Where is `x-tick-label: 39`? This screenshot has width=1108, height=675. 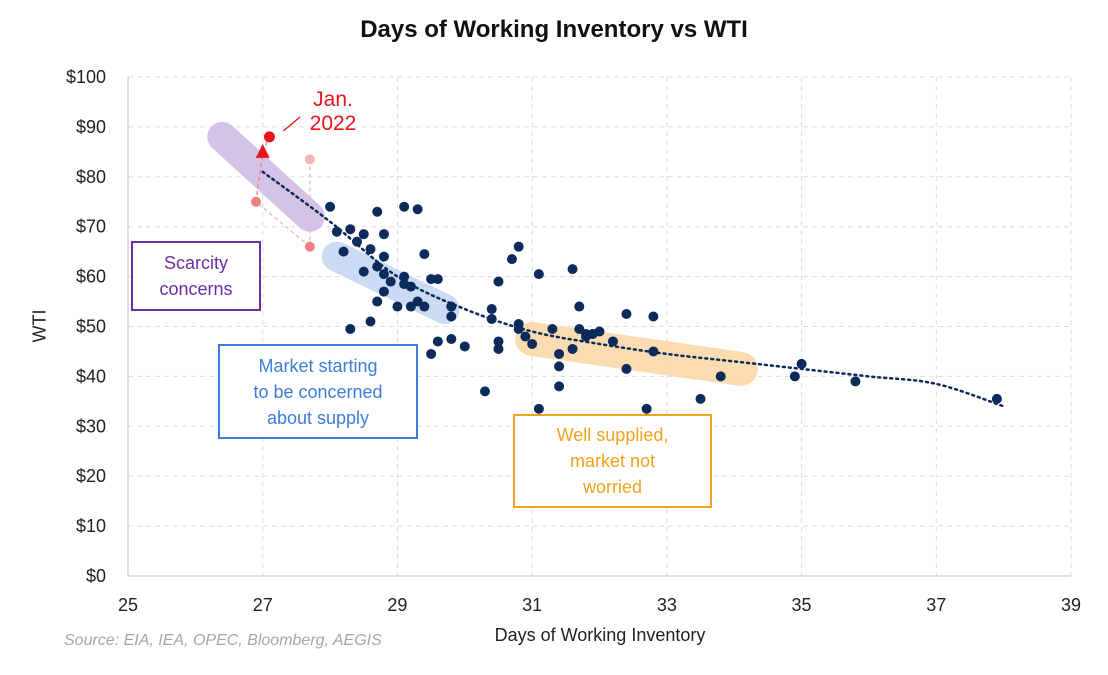
x-tick-label: 39 is located at coordinates (1071, 605).